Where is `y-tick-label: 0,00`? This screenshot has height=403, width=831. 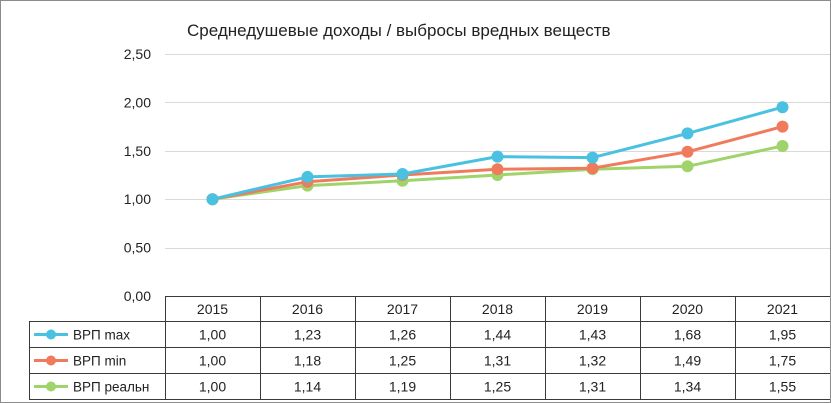
y-tick-label: 0,00 is located at coordinates (137, 296).